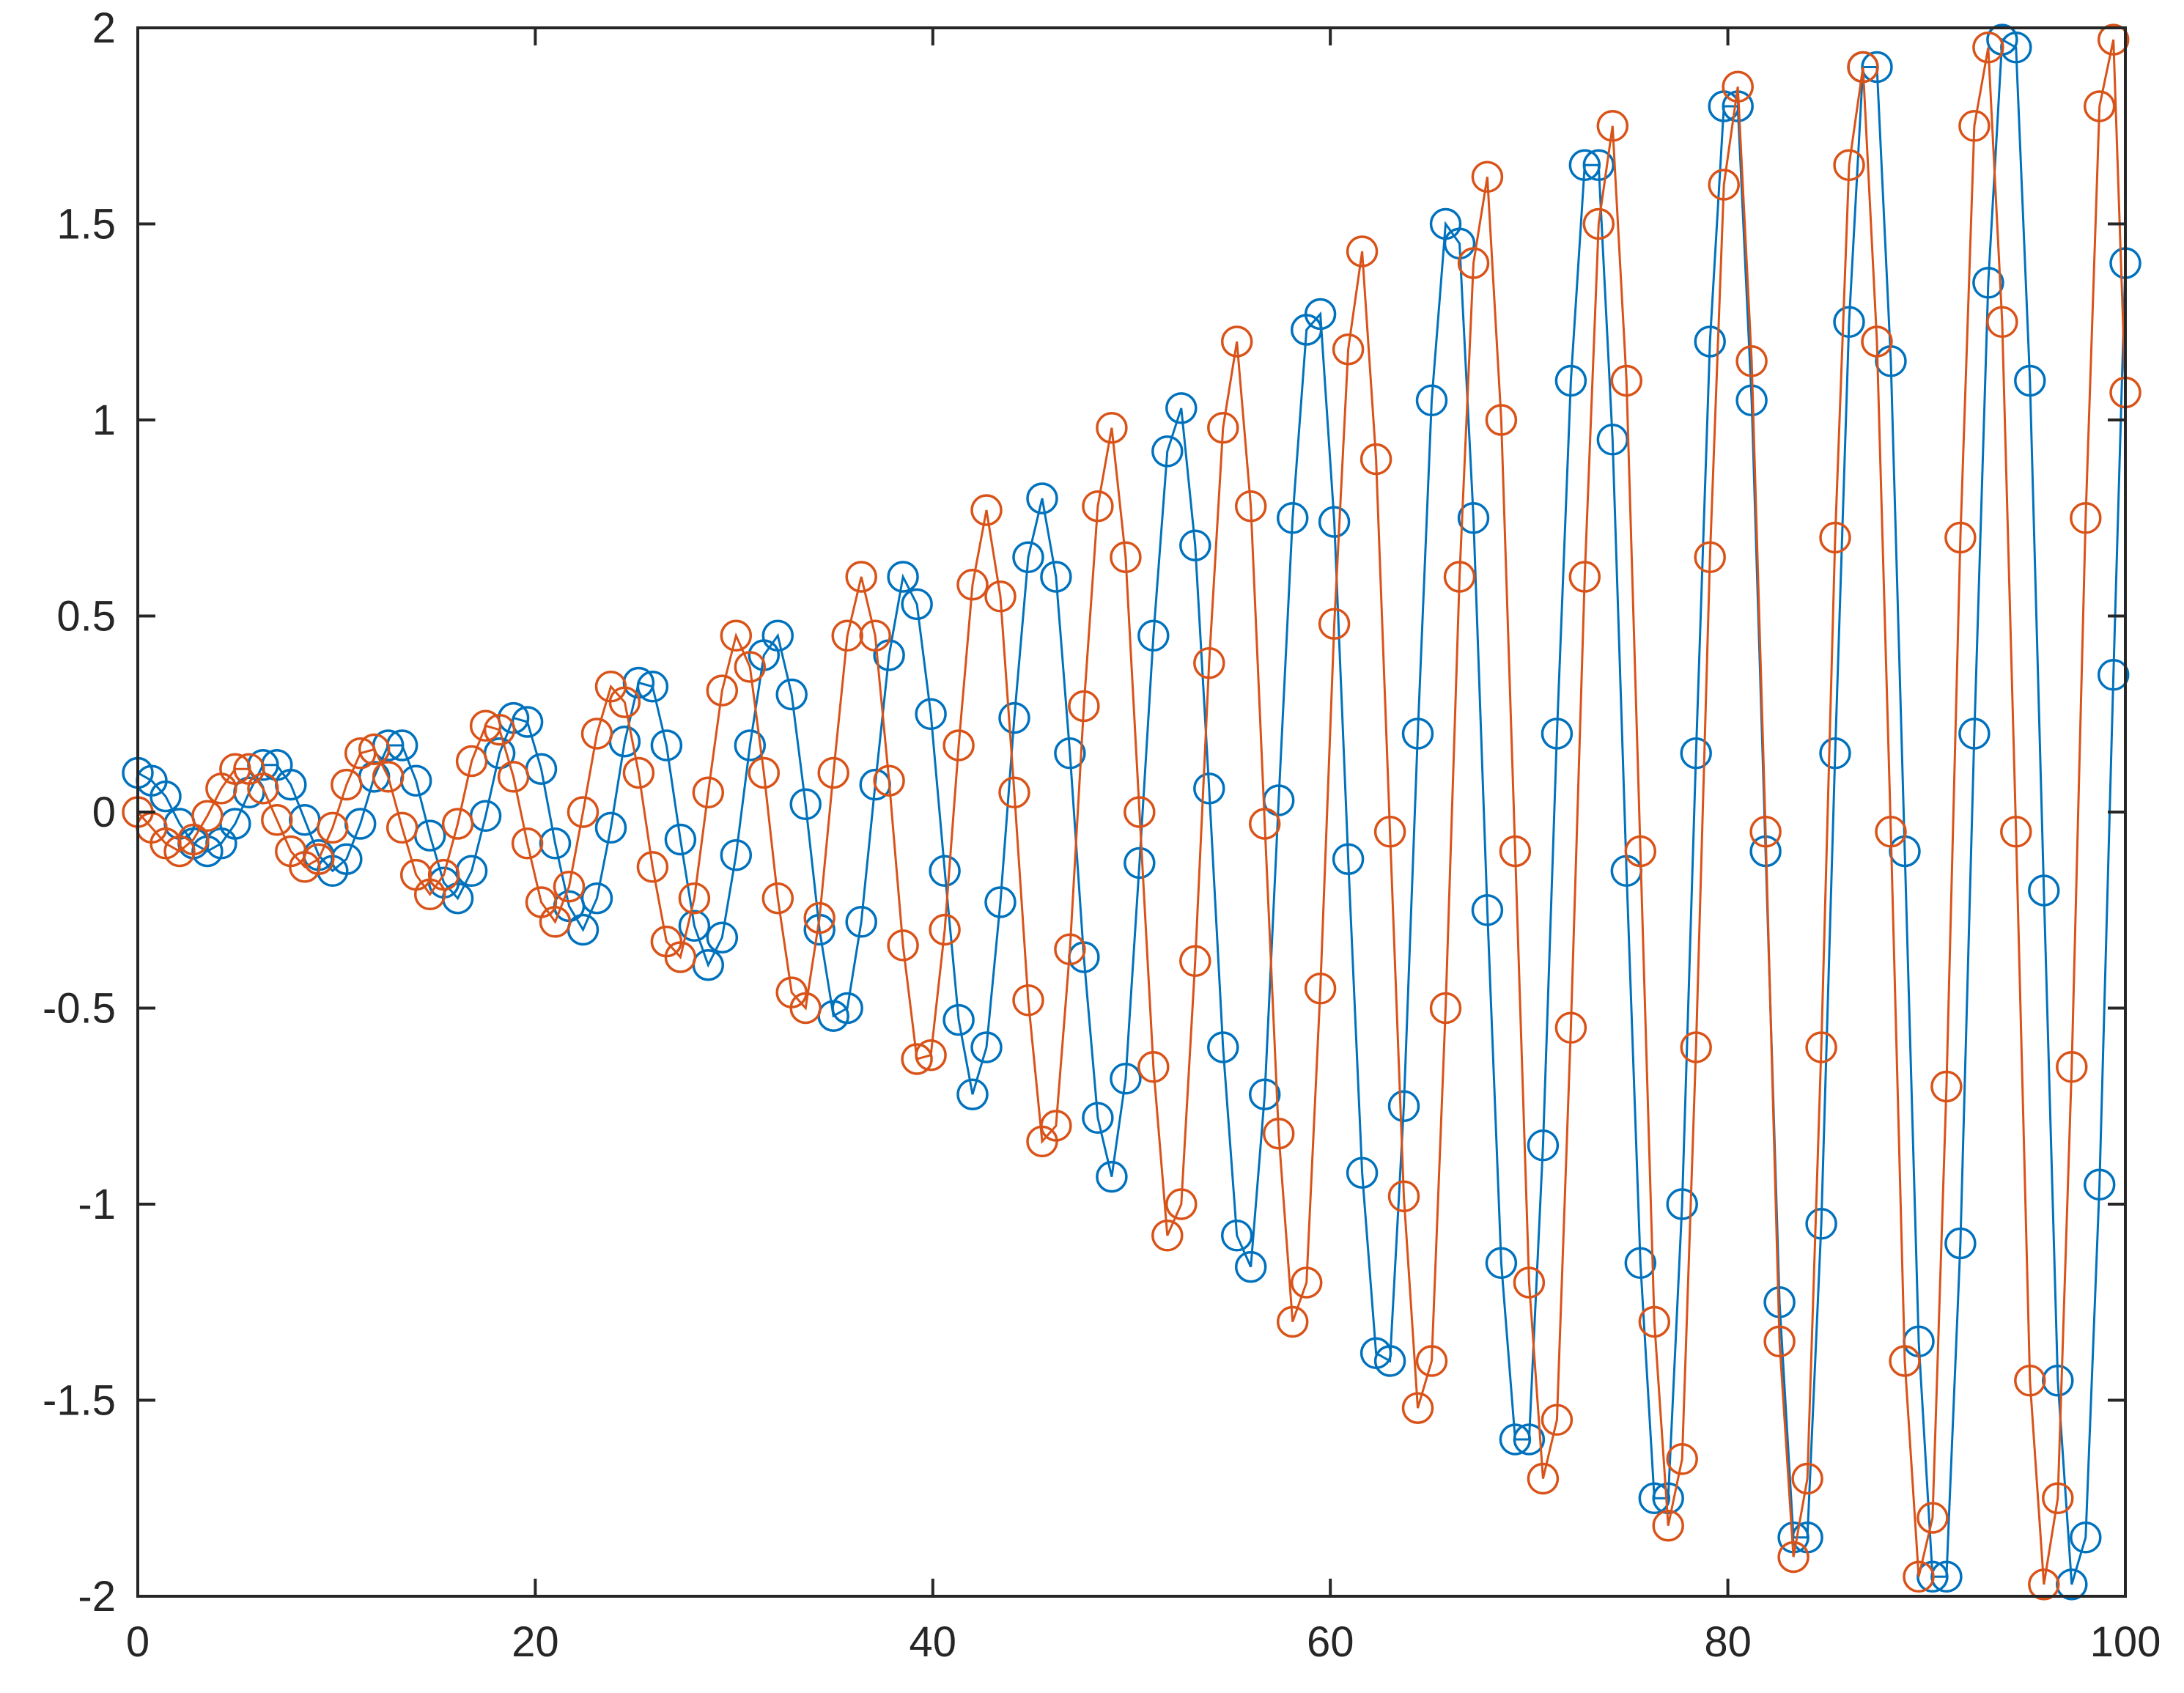  I want to click on y-tick-label: -1, so click(97, 1204).